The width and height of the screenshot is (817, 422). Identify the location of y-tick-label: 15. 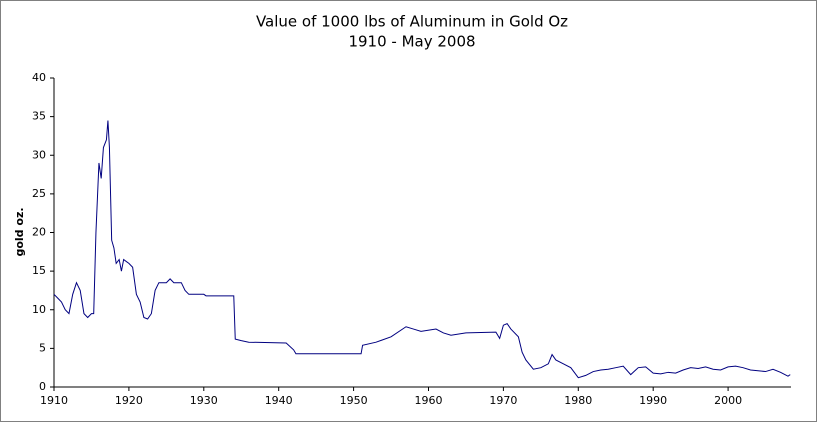
(39, 270).